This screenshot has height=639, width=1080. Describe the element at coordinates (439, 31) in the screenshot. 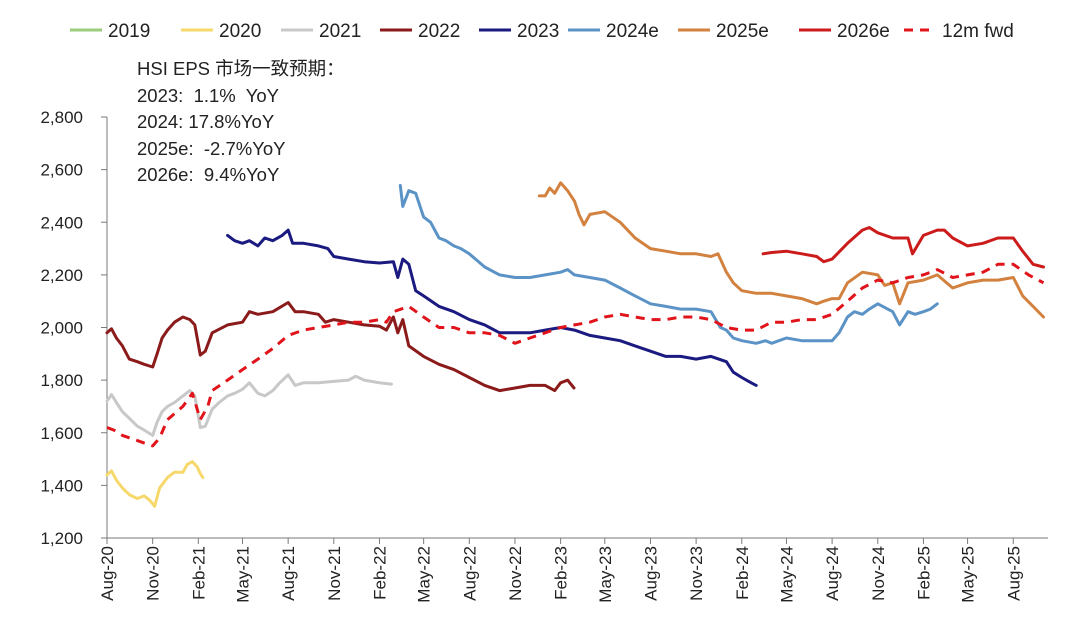

I see `legend-label: 2022` at that location.